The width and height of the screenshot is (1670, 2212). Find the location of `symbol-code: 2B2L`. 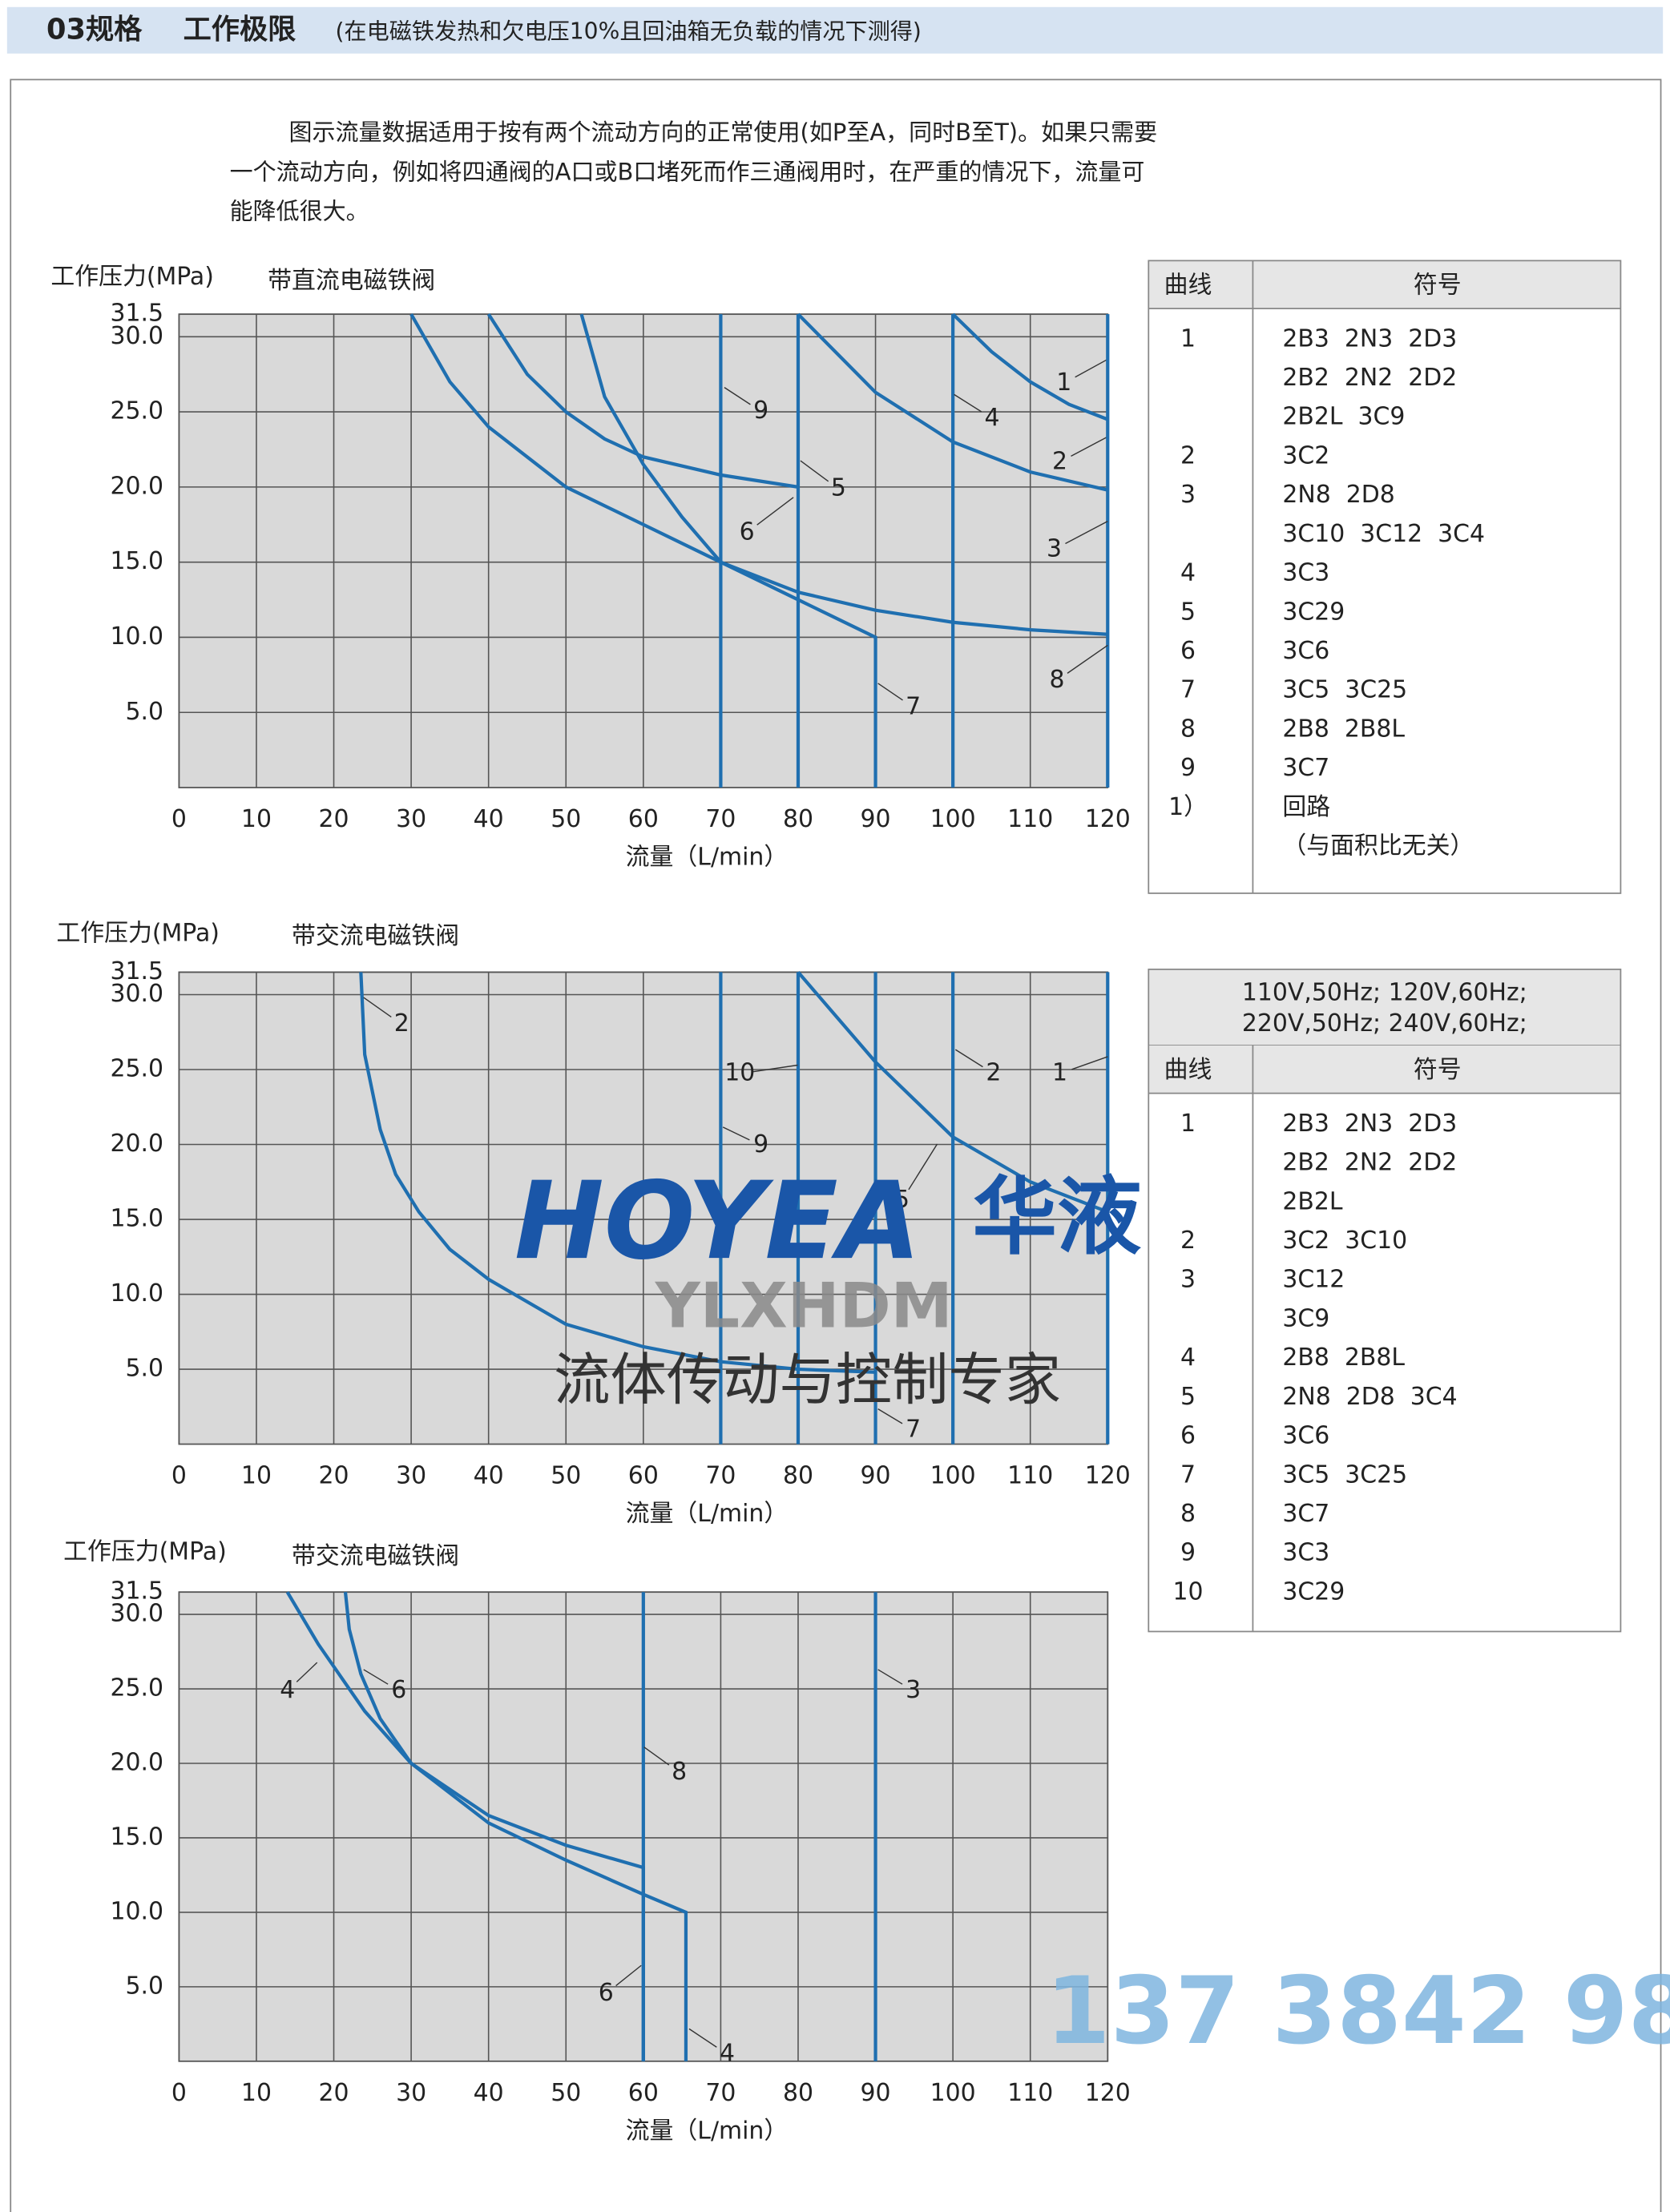

symbol-code: 2B2L is located at coordinates (1312, 1201).